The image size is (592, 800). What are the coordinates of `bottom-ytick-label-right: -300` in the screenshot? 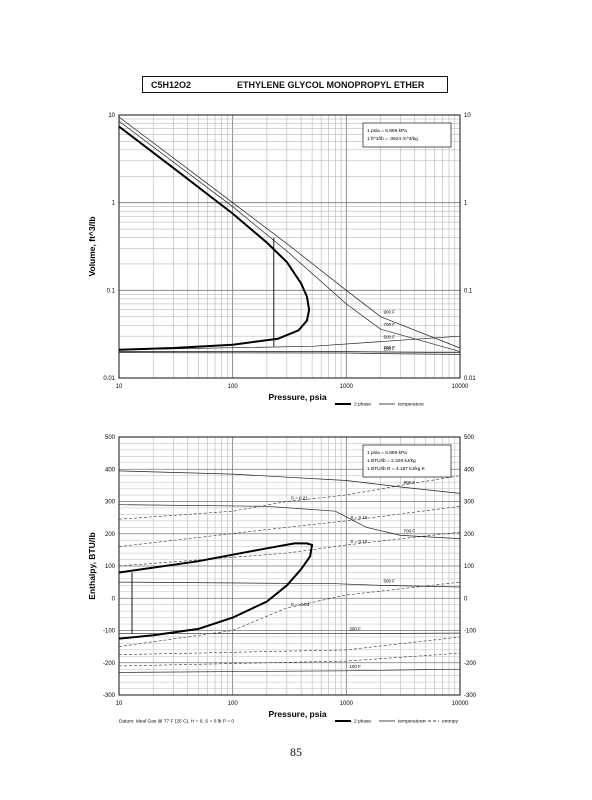 It's located at (470, 696).